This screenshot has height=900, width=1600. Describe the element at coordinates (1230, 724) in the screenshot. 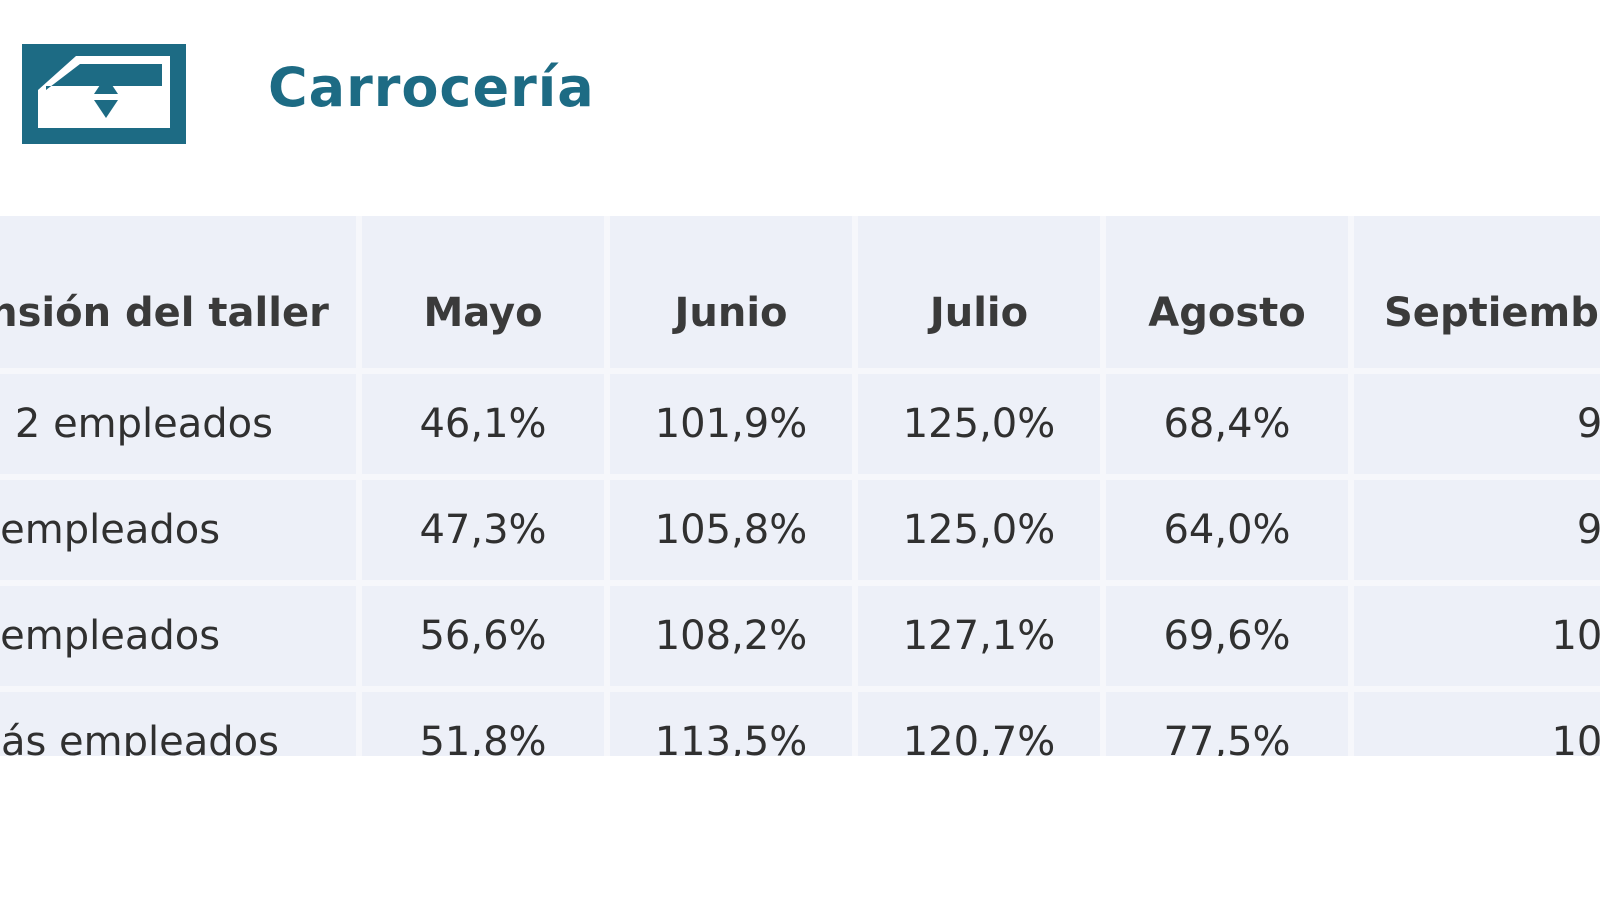

I see `table-cell: 77,5%` at that location.